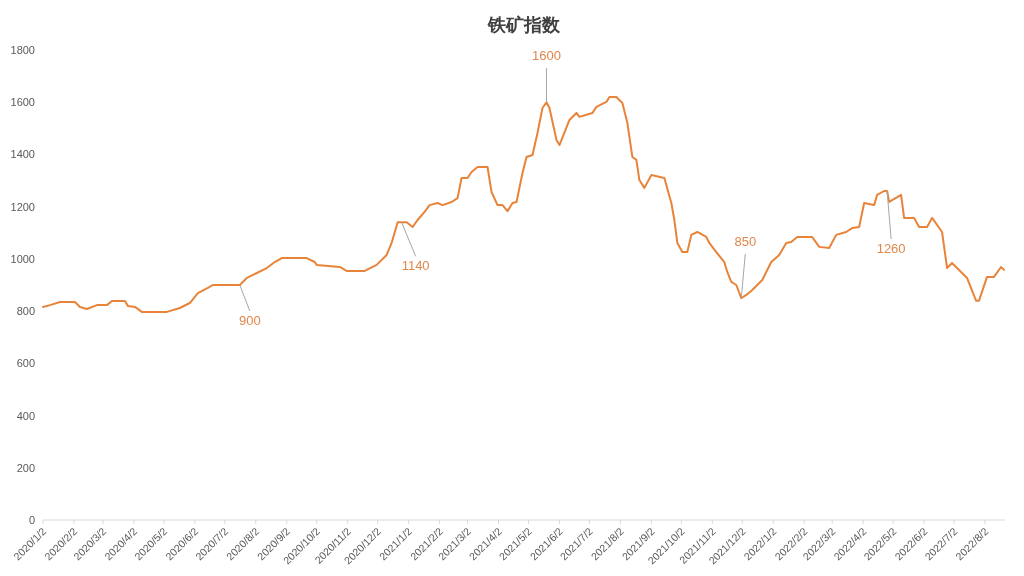 Image resolution: width=1024 pixels, height=576 pixels. Describe the element at coordinates (745, 242) in the screenshot. I see `annotation: 850` at that location.